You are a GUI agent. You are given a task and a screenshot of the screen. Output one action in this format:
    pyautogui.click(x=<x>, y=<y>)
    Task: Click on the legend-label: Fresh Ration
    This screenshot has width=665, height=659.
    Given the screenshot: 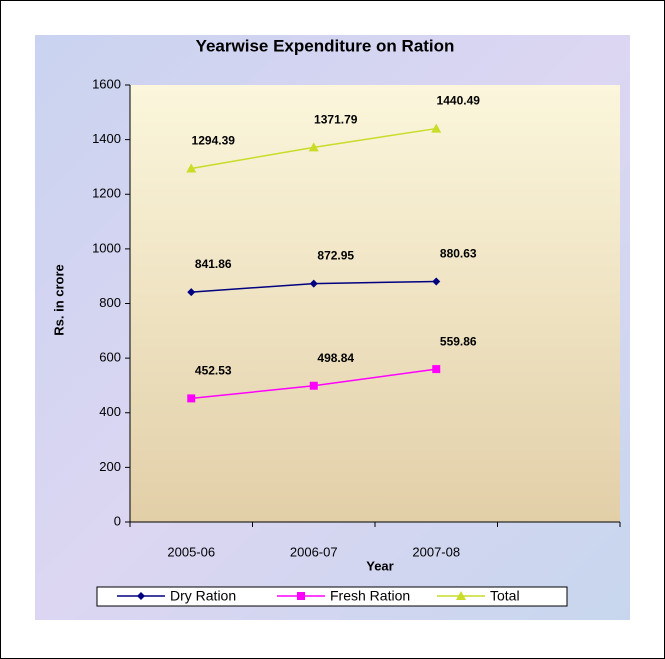 What is the action you would take?
    pyautogui.click(x=370, y=596)
    